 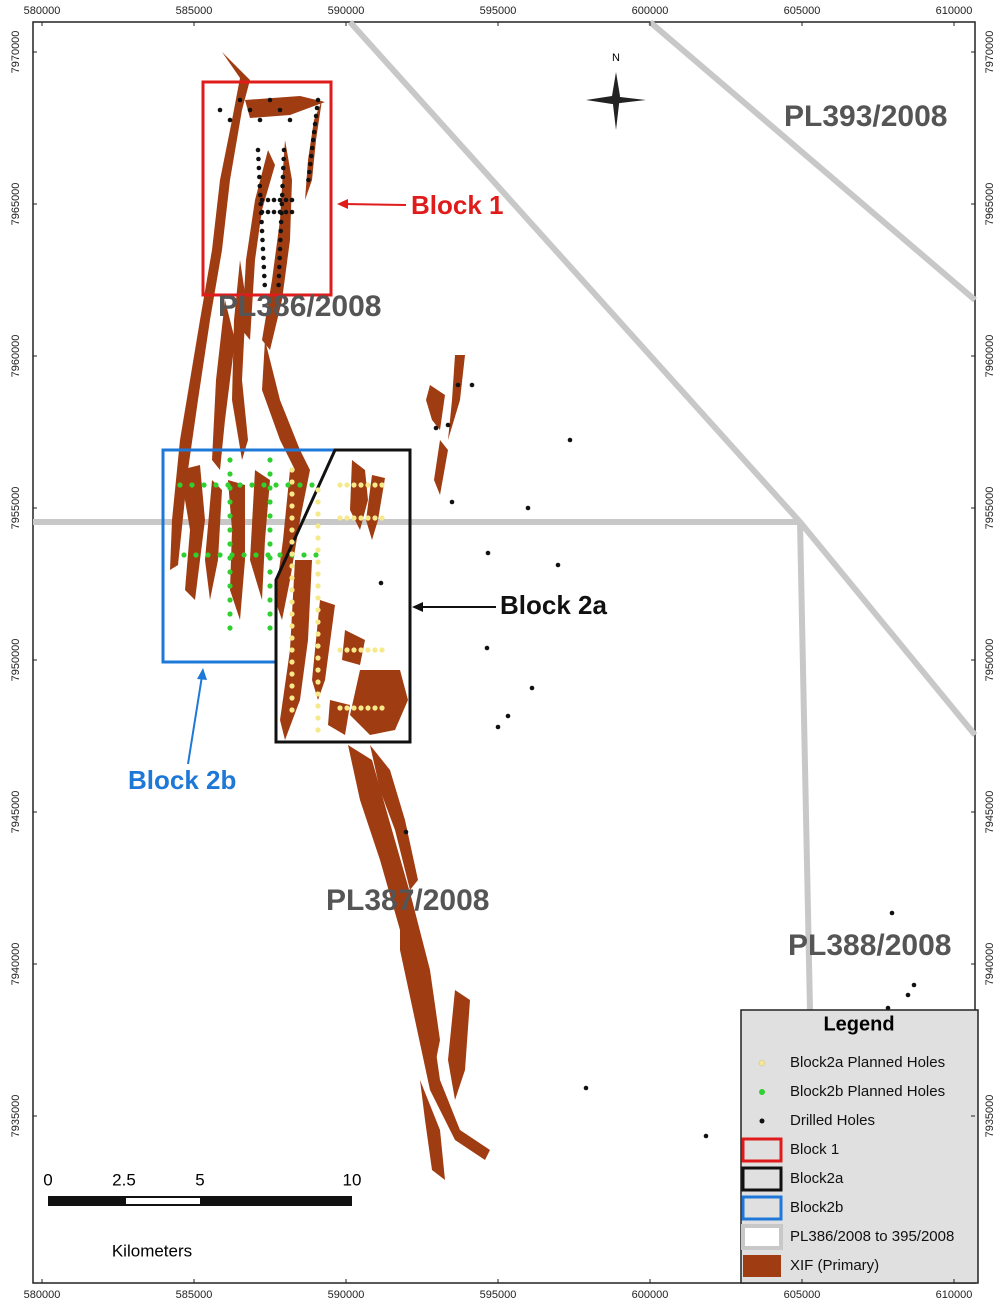 What do you see at coordinates (616, 91) in the screenshot?
I see `north-arrow: N` at bounding box center [616, 91].